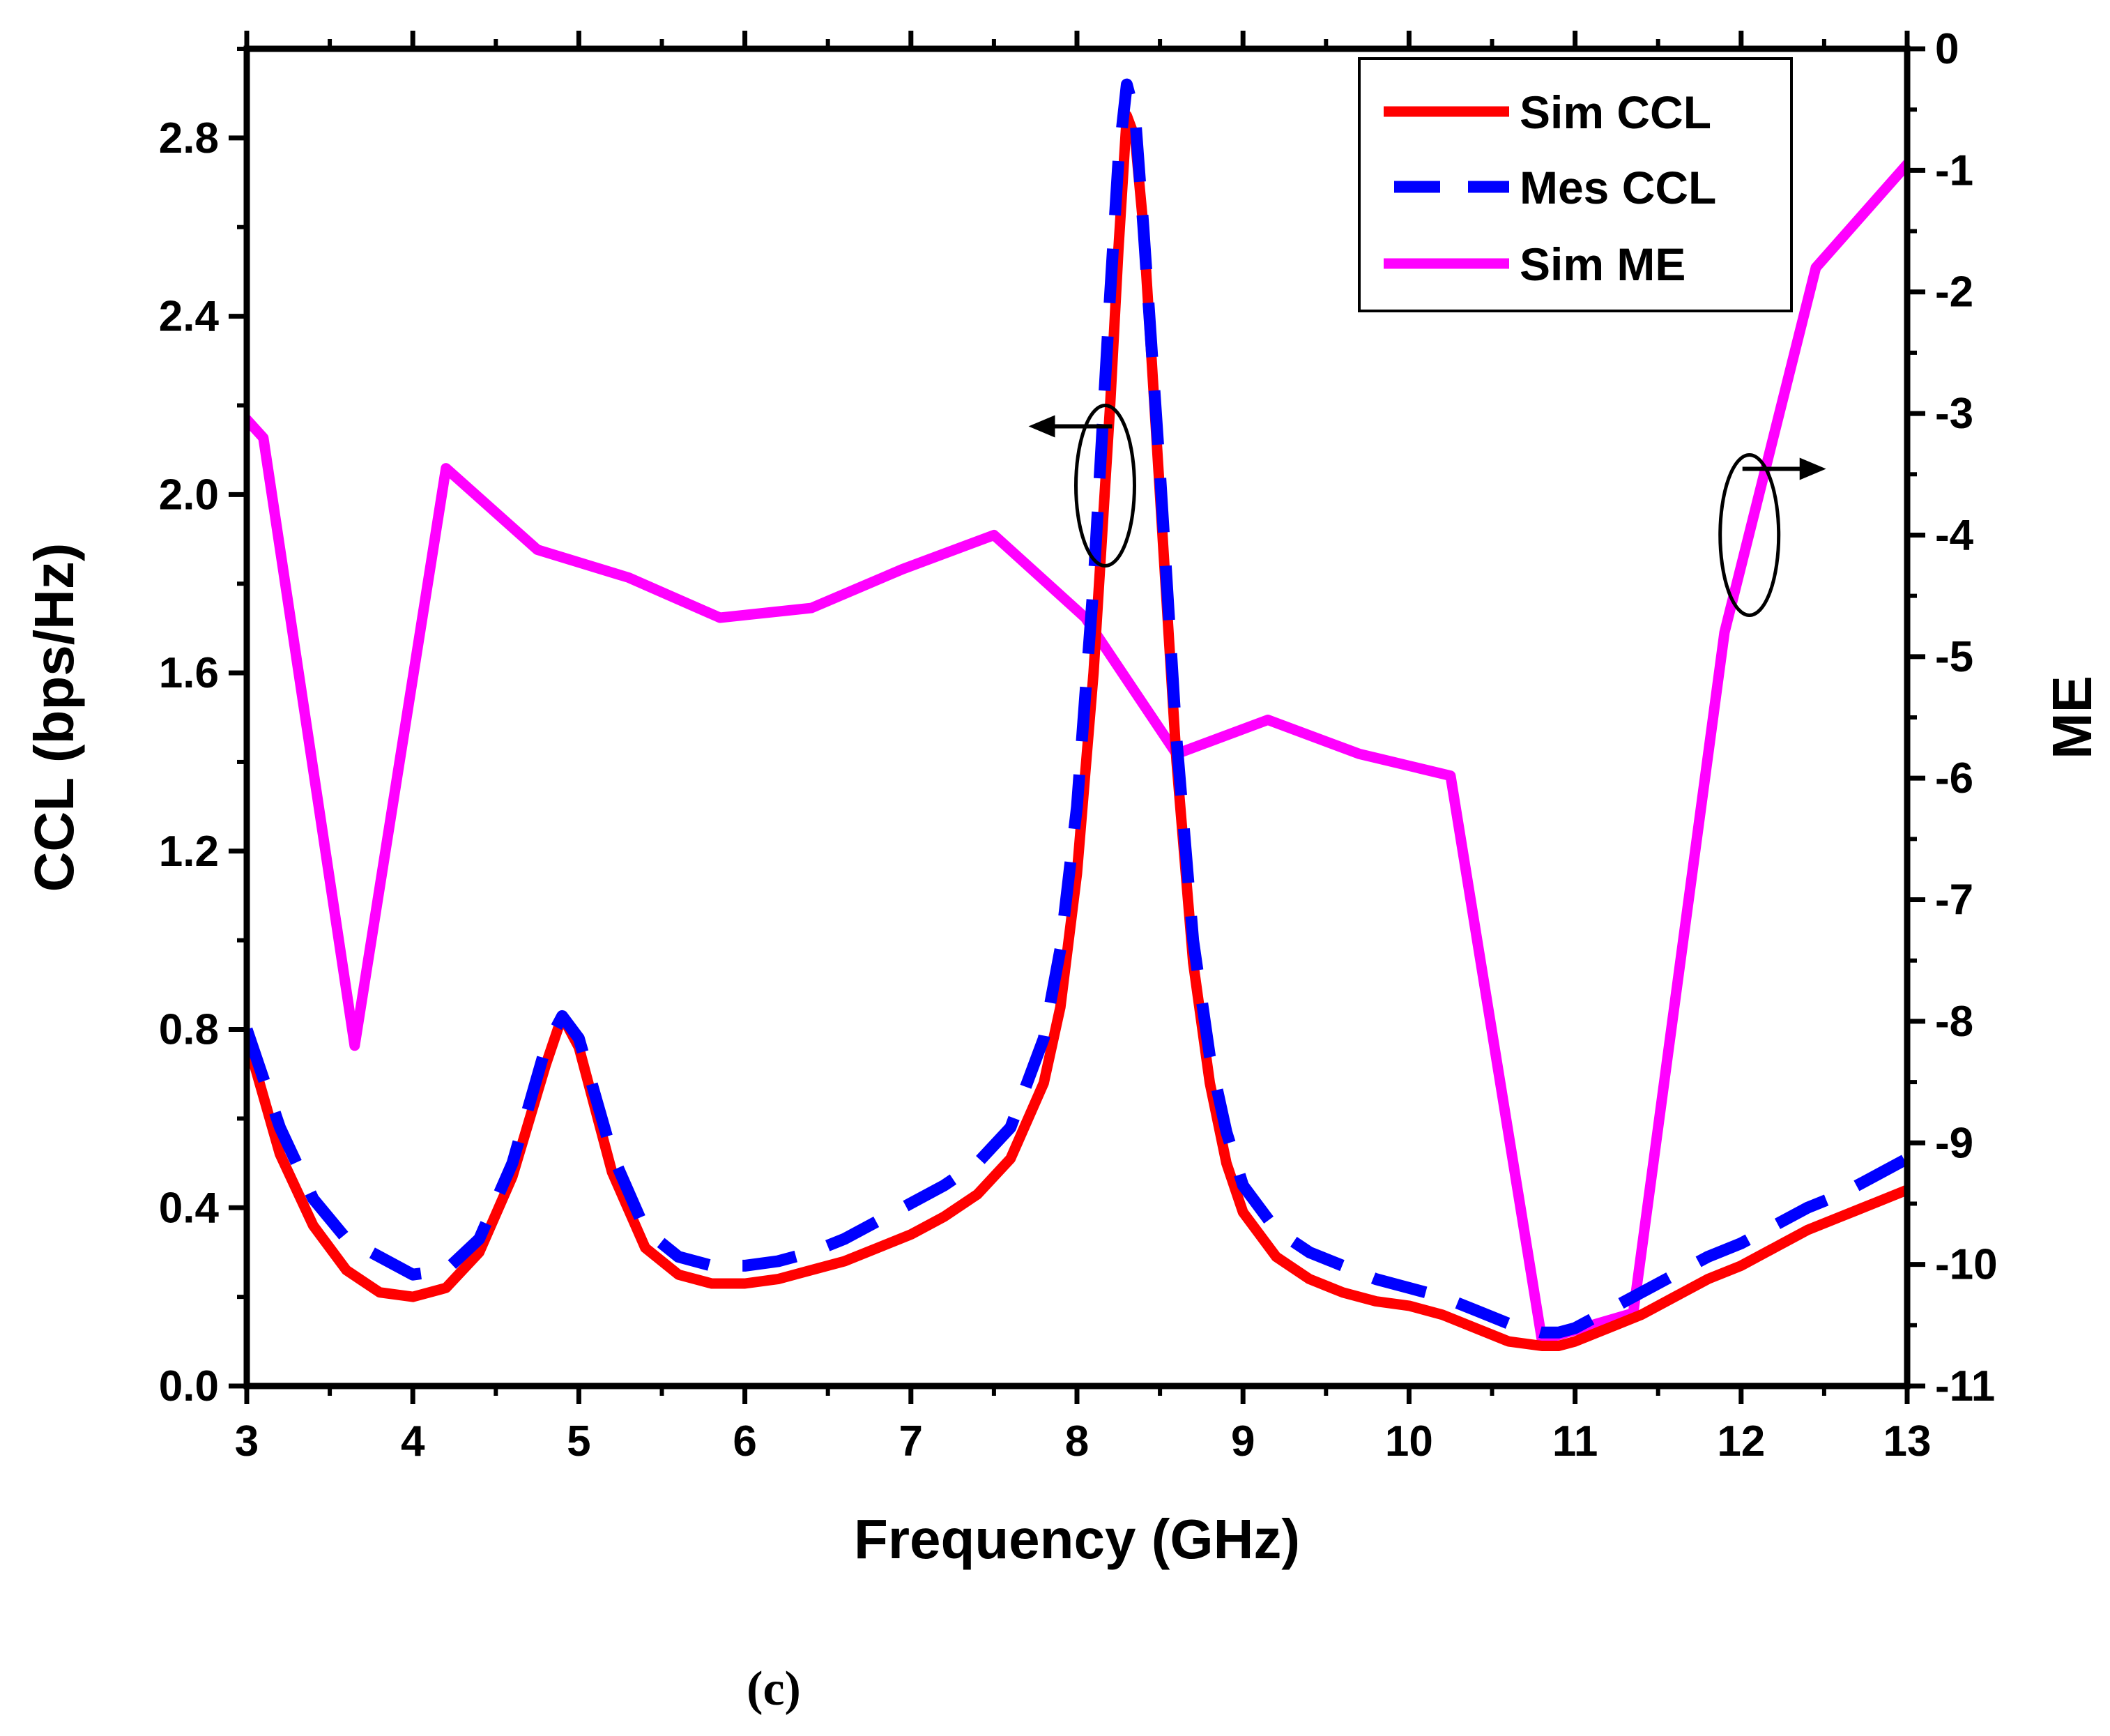 Image resolution: width=2110 pixels, height=1736 pixels. I want to click on legend-label: Mes CCL, so click(1618, 188).